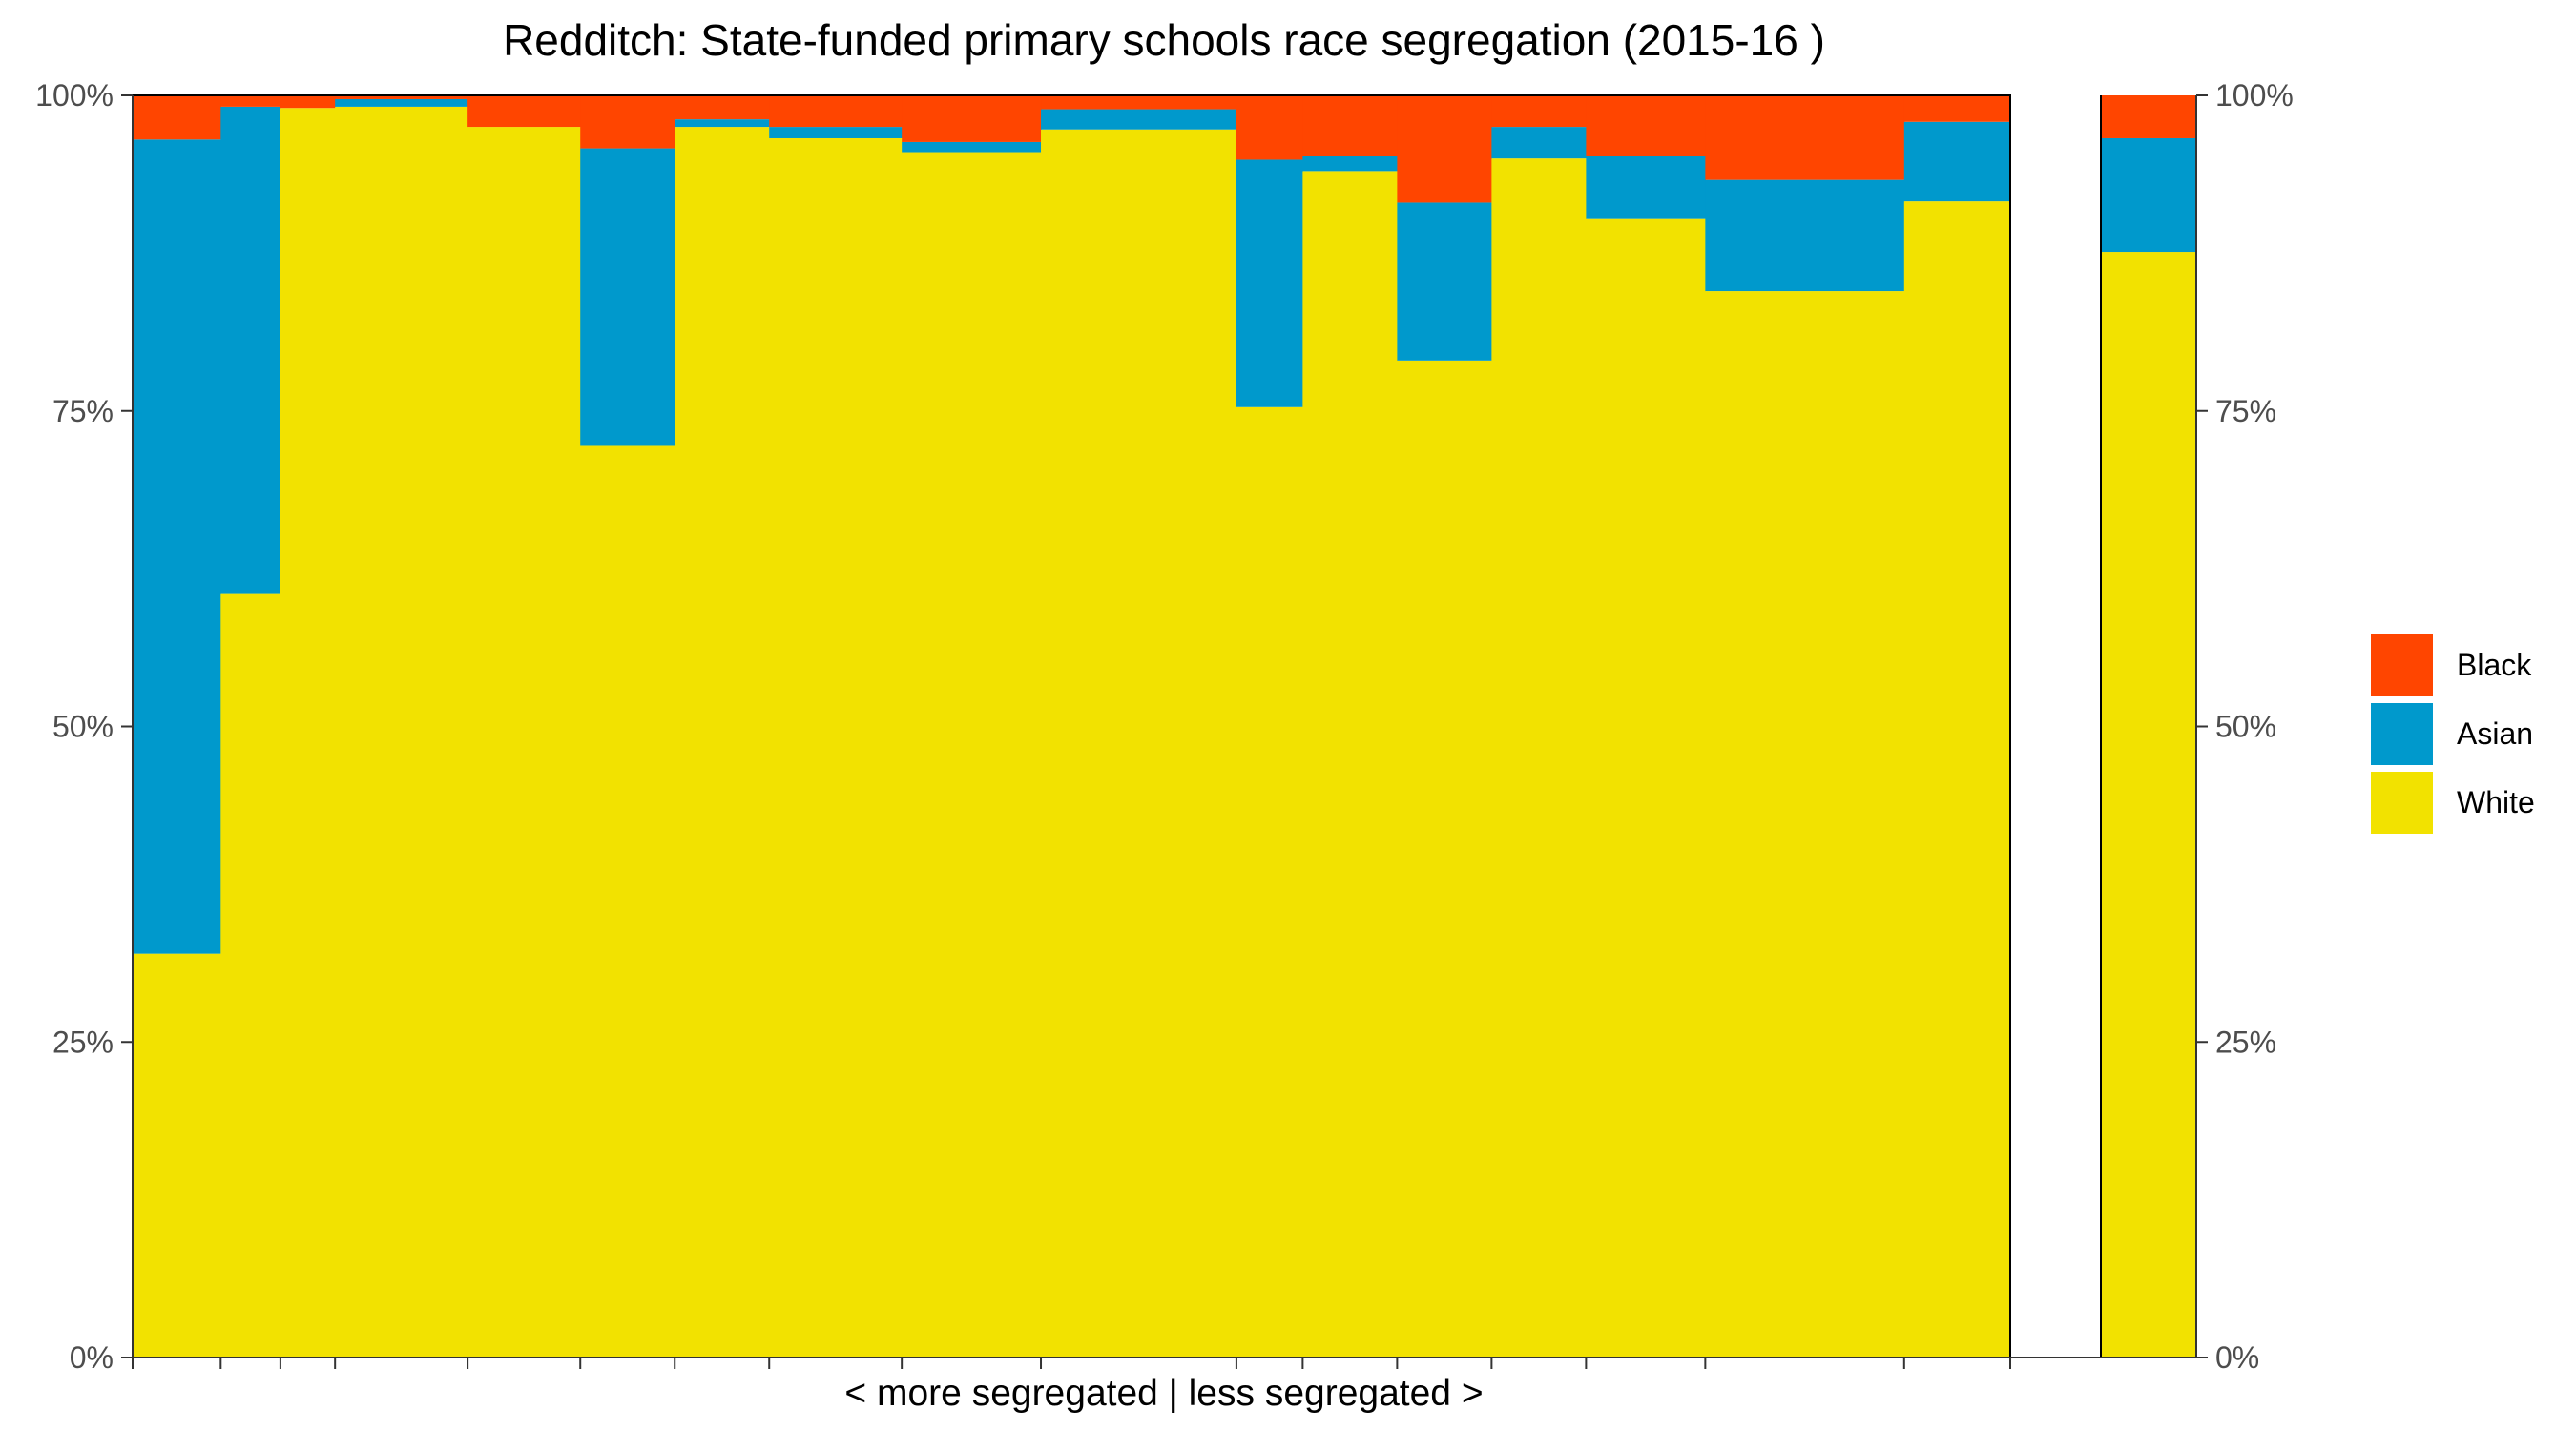 The height and width of the screenshot is (1431, 2576). Describe the element at coordinates (524, 111) in the screenshot. I see `bar-school-5-black` at that location.